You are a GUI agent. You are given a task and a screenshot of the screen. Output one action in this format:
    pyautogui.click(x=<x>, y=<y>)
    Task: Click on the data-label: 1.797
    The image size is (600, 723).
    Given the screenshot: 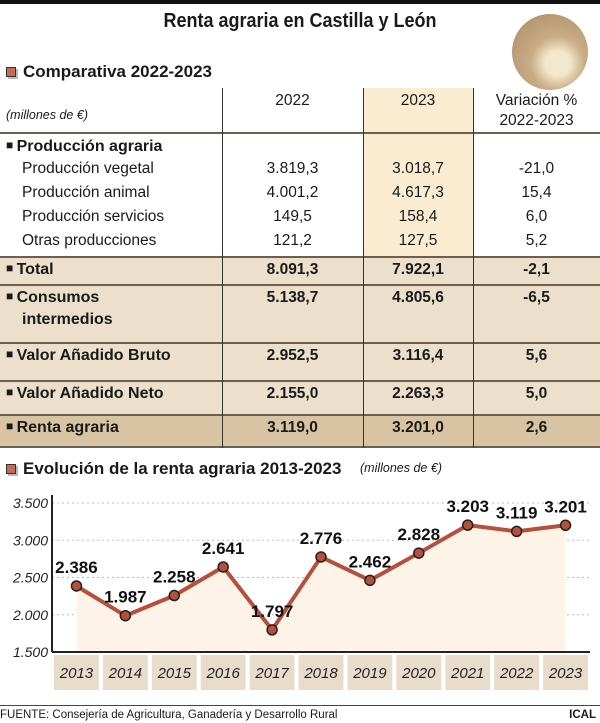 What is the action you would take?
    pyautogui.click(x=272, y=611)
    